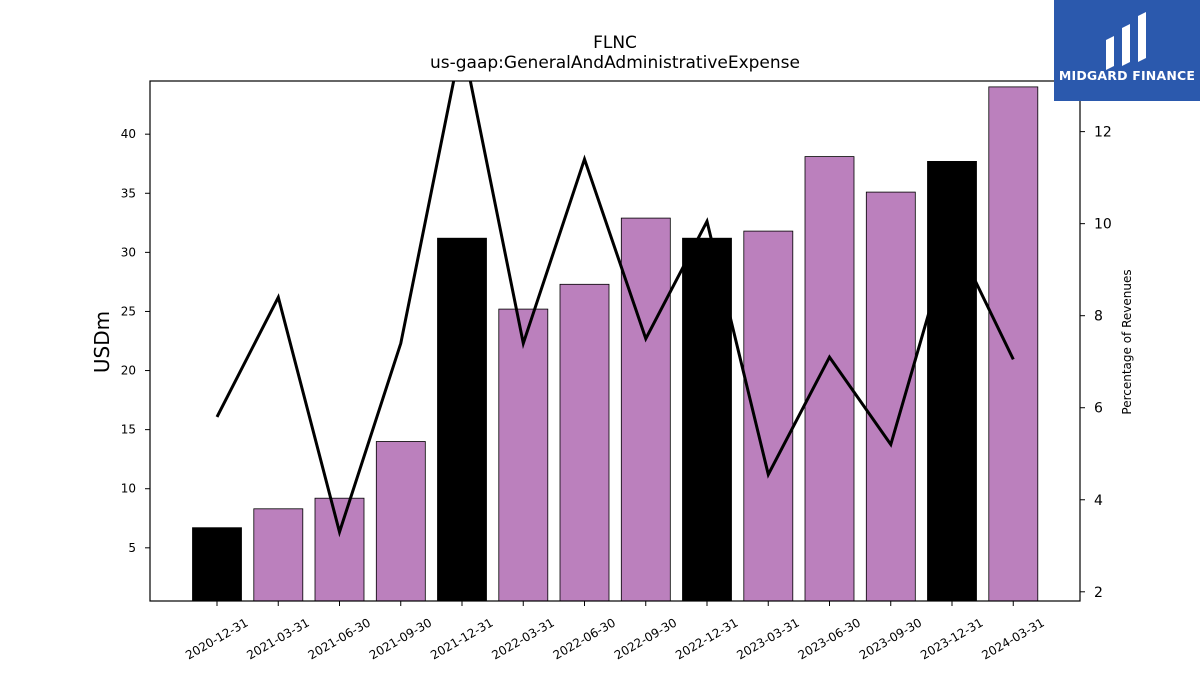  What do you see at coordinates (132, 548) in the screenshot?
I see `y-tick-label: 5` at bounding box center [132, 548].